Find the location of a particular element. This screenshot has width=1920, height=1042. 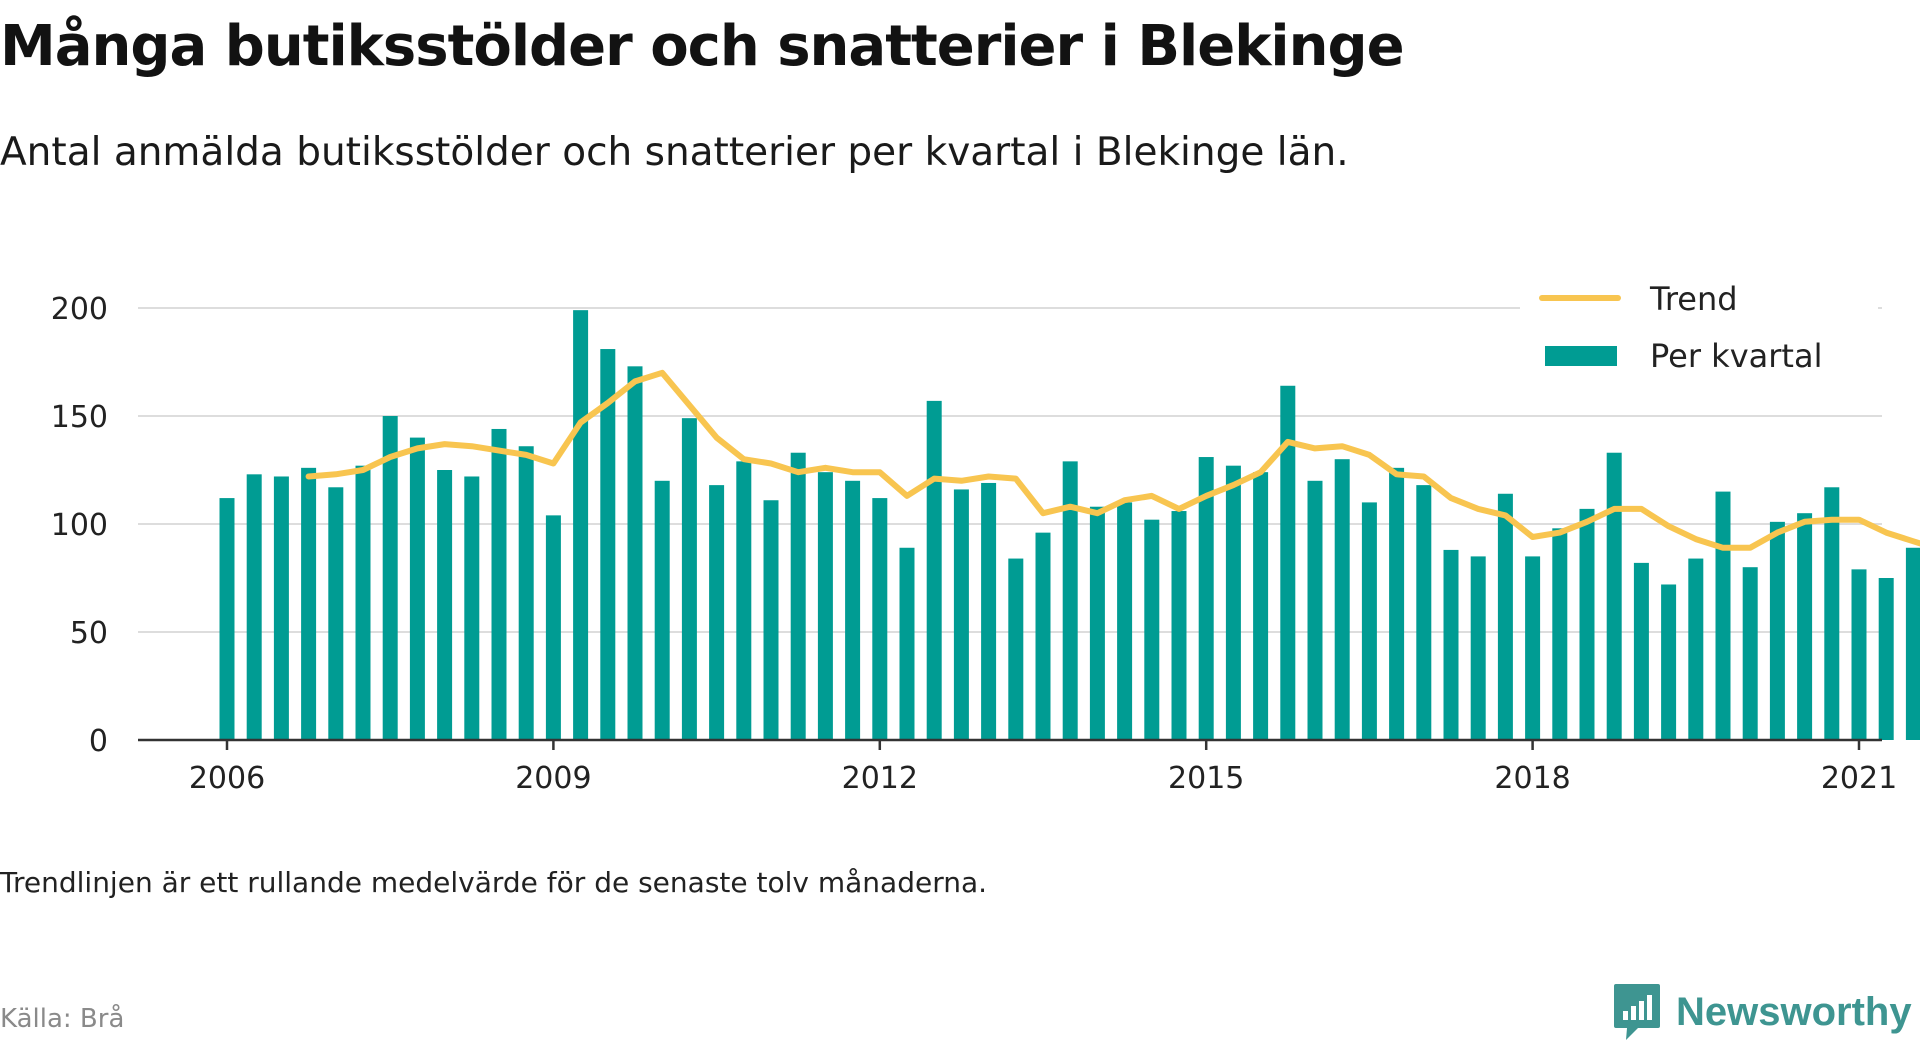

source-credit: Källa: Brå is located at coordinates (62, 1019).